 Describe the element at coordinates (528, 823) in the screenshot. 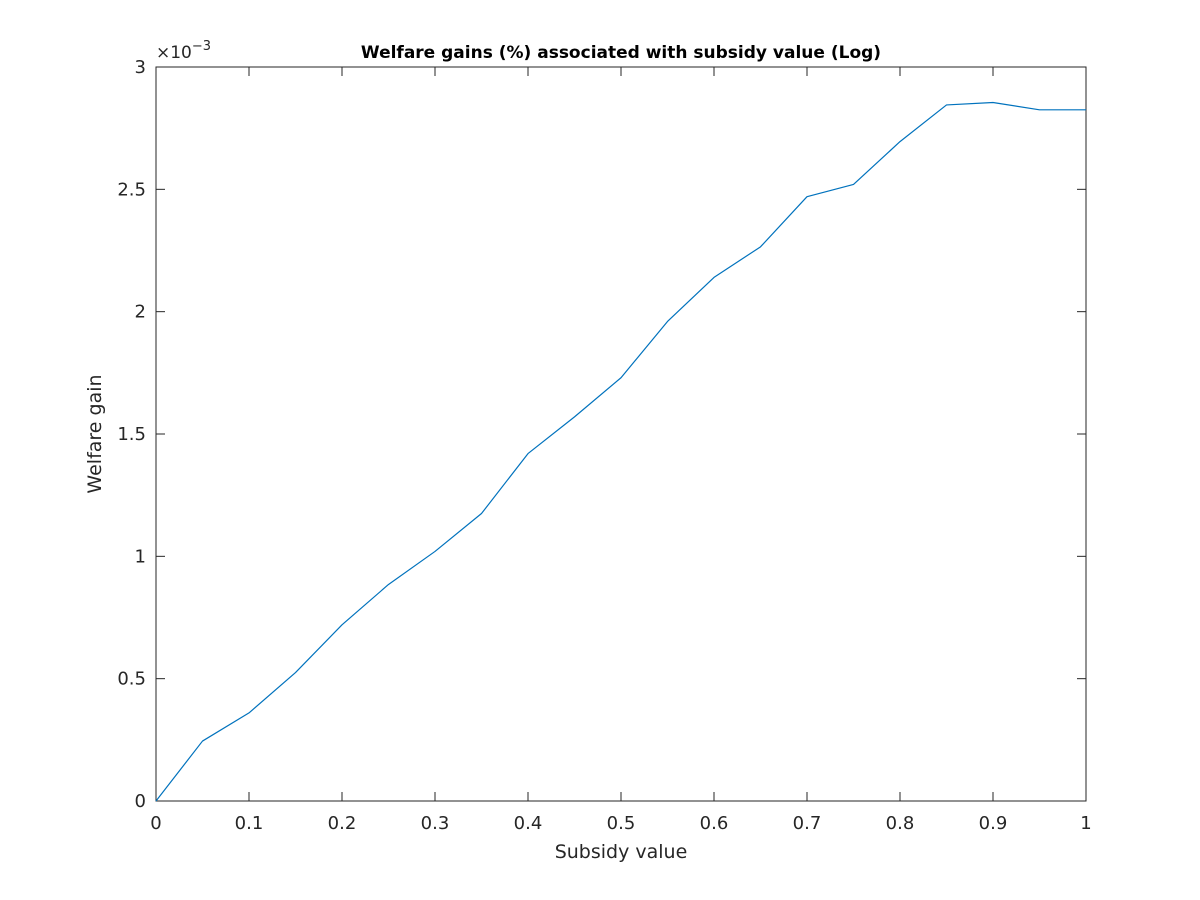

I see `x-tick-label: 0.4` at that location.